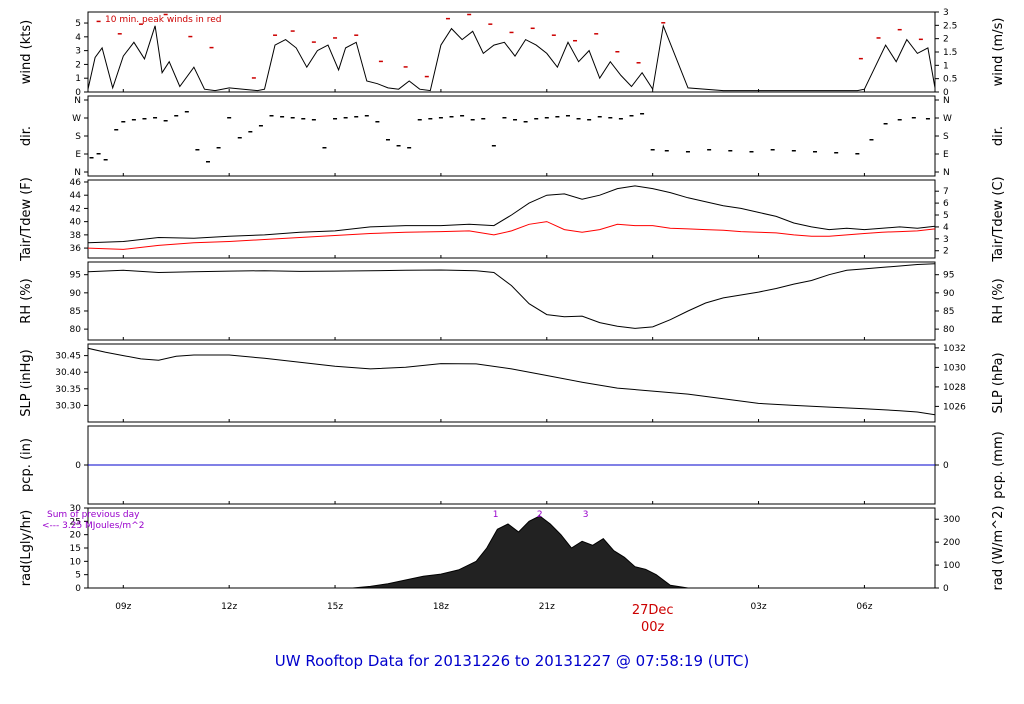 The height and width of the screenshot is (704, 1024). Describe the element at coordinates (93, 515) in the screenshot. I see `radiation-note-line1: Sum of previous day` at that location.